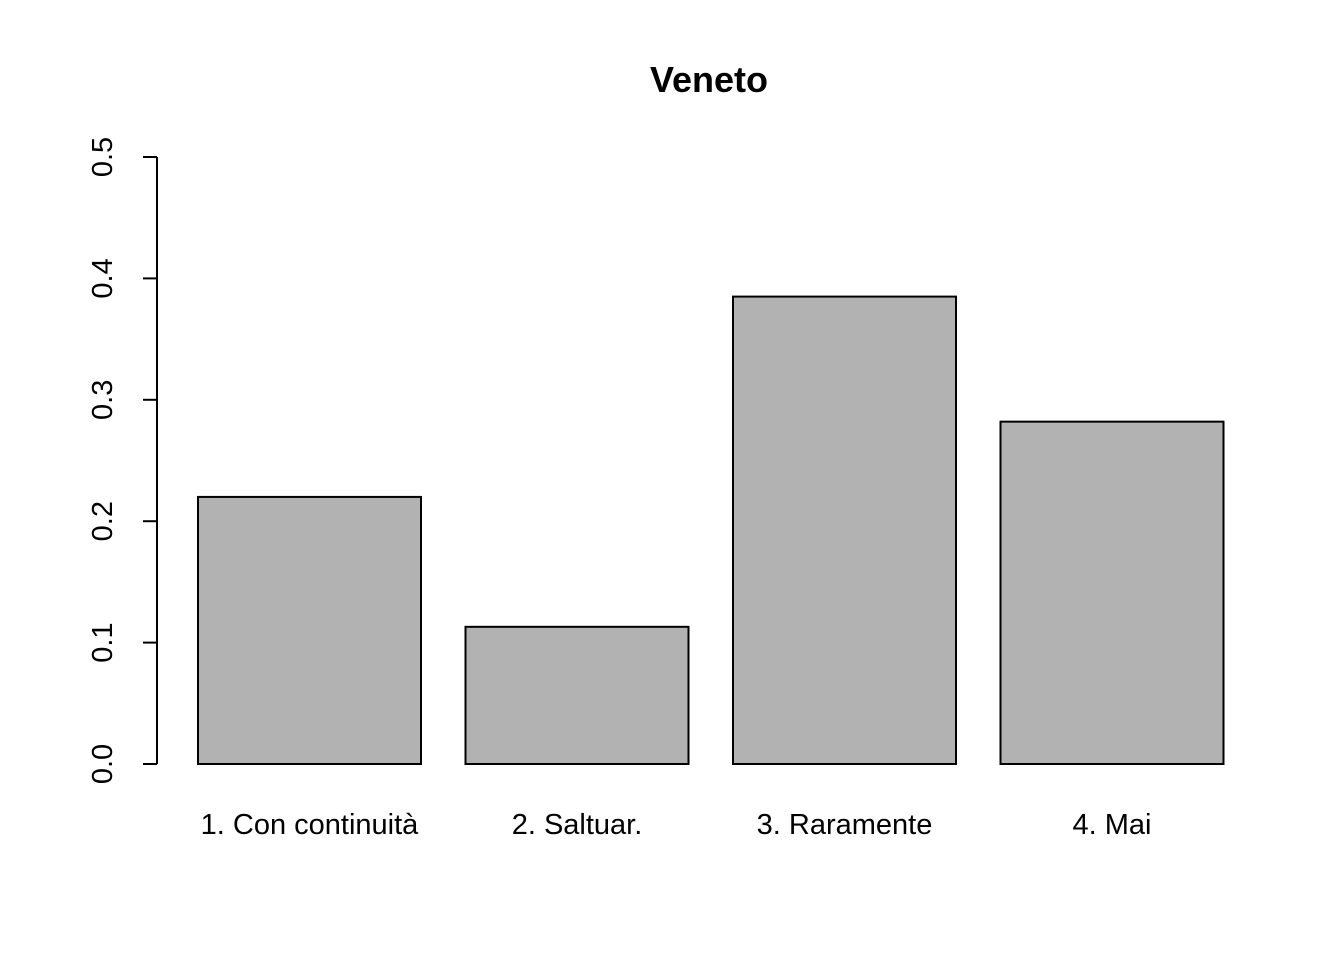 Image resolution: width=1344 pixels, height=960 pixels. What do you see at coordinates (103, 764) in the screenshot?
I see `y-tick-label: 0.0` at bounding box center [103, 764].